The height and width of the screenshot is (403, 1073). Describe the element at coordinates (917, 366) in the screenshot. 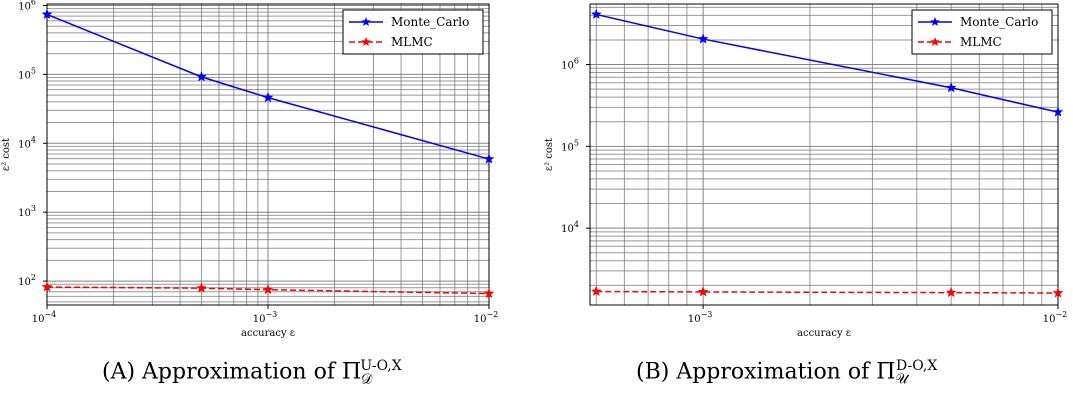

I see `caption-b-sup: D-O,X` at that location.